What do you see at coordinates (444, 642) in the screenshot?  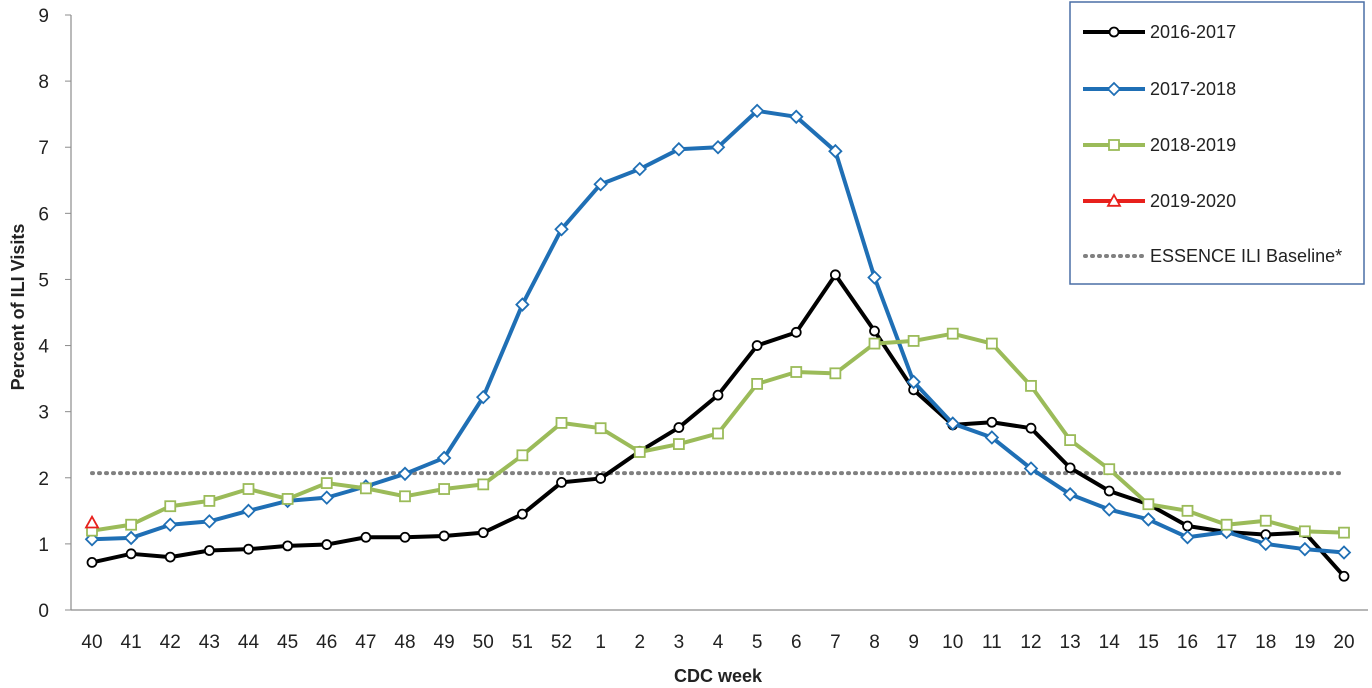 I see `x-tick-label: 49` at bounding box center [444, 642].